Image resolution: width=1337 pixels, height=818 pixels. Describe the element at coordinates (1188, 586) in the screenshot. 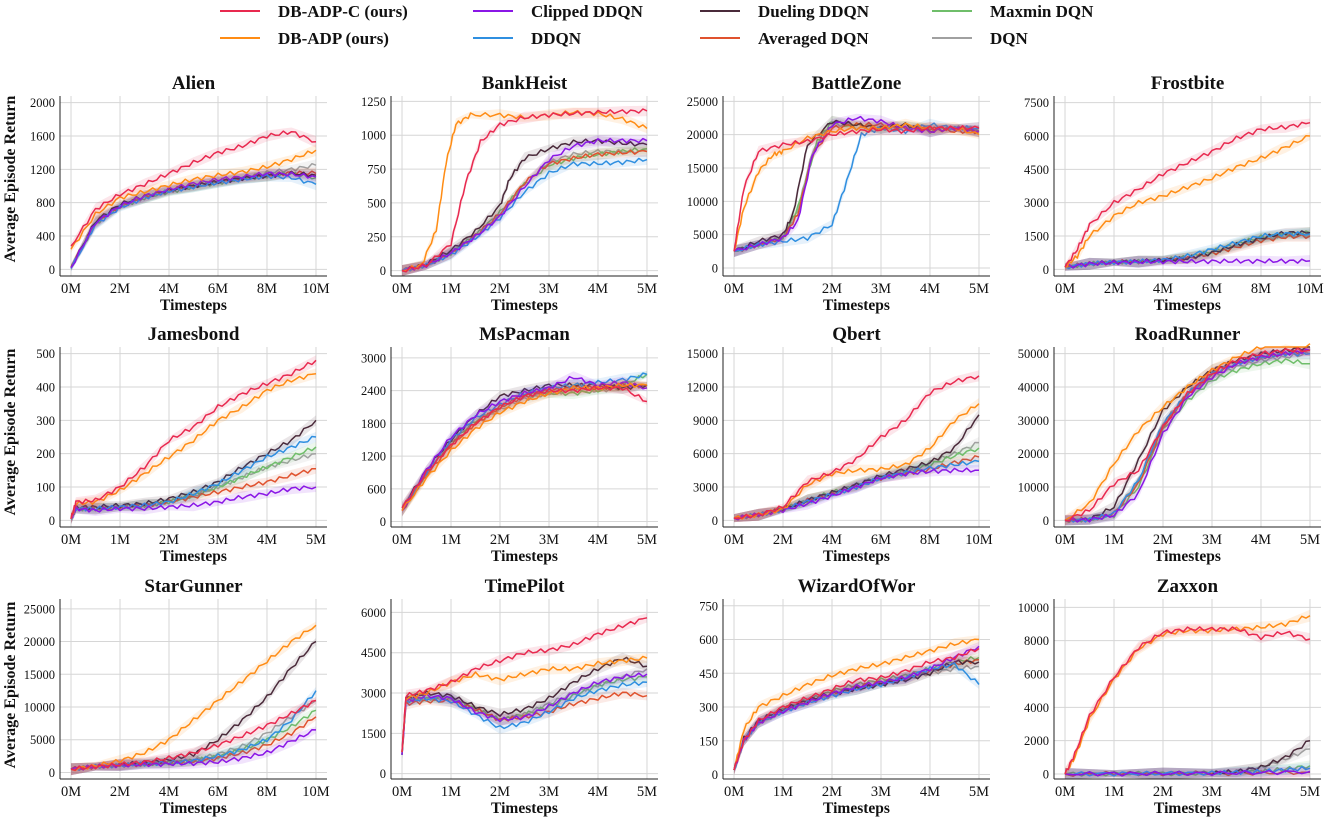

I see `chart-title: Zaxxon` at that location.